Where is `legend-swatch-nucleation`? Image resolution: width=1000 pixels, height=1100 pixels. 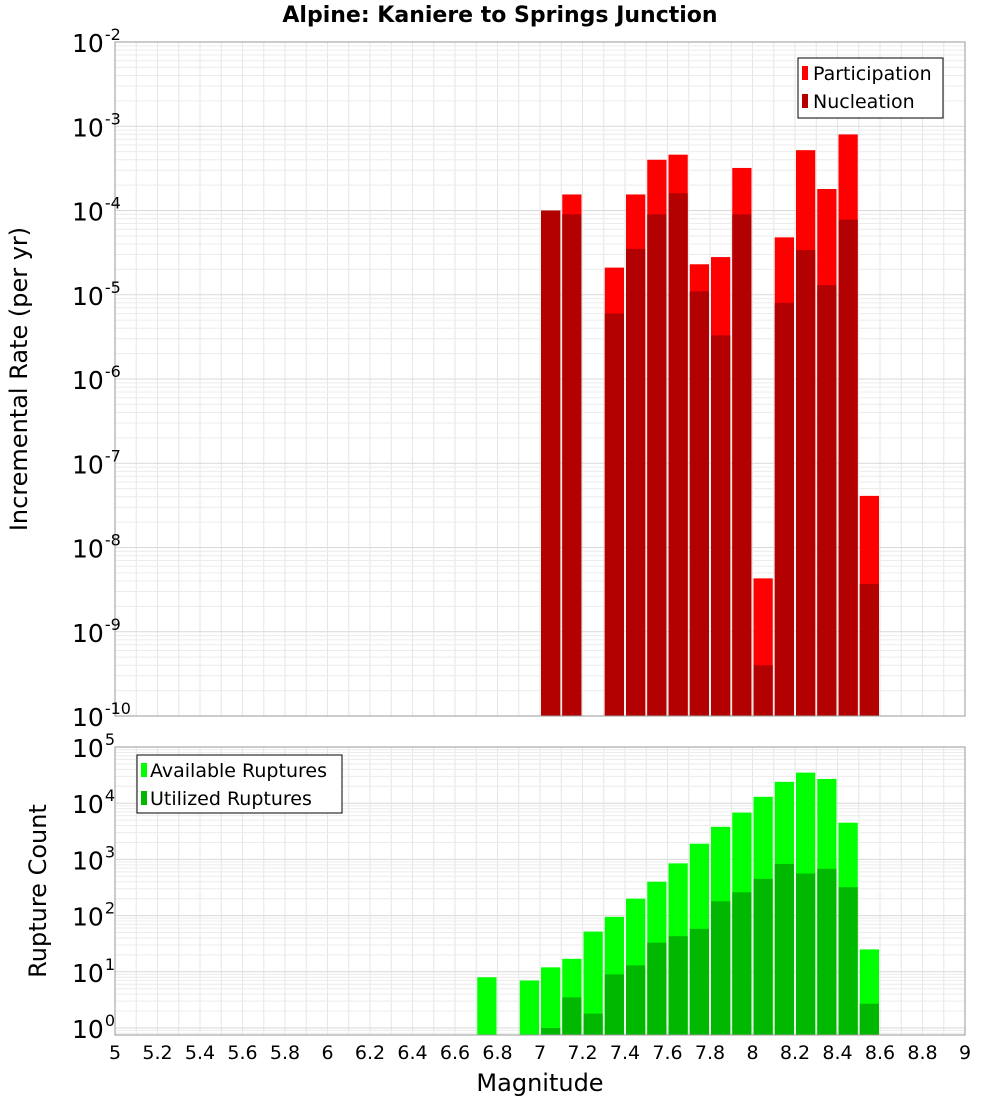 legend-swatch-nucleation is located at coordinates (805, 101).